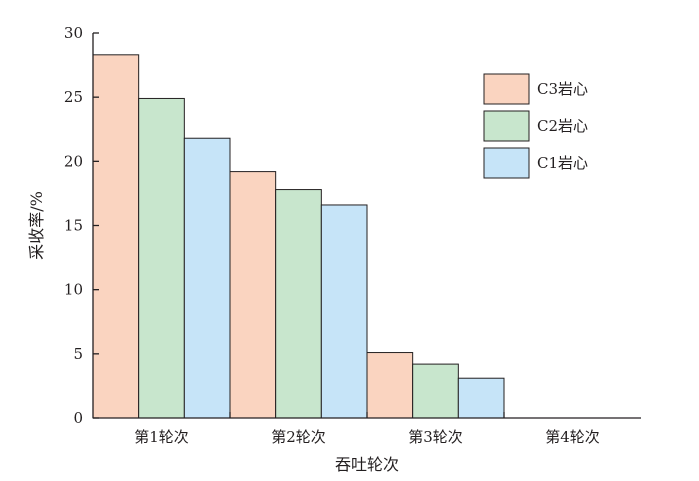  Describe the element at coordinates (535, 126) in the screenshot. I see `legend: C3岩心 C2岩心 C1岩心` at that location.